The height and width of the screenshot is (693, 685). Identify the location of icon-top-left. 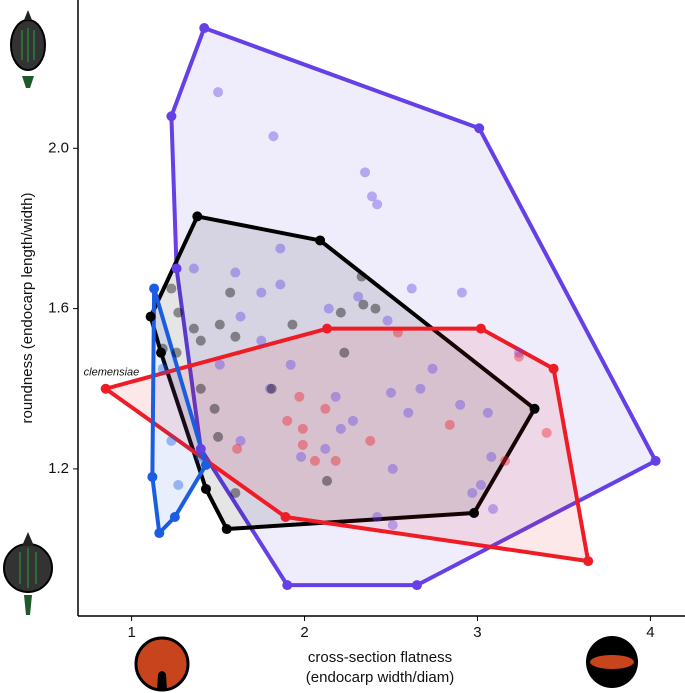
(28, 49).